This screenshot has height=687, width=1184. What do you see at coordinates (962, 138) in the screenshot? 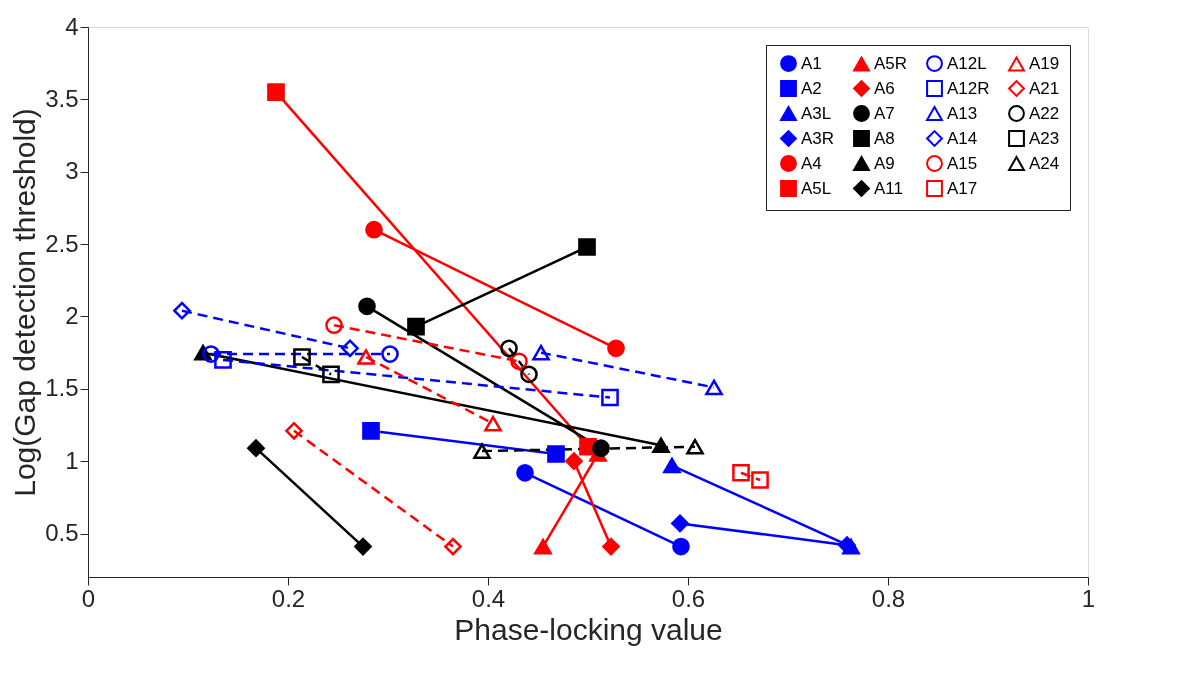
I see `legend-label: A14` at bounding box center [962, 138].